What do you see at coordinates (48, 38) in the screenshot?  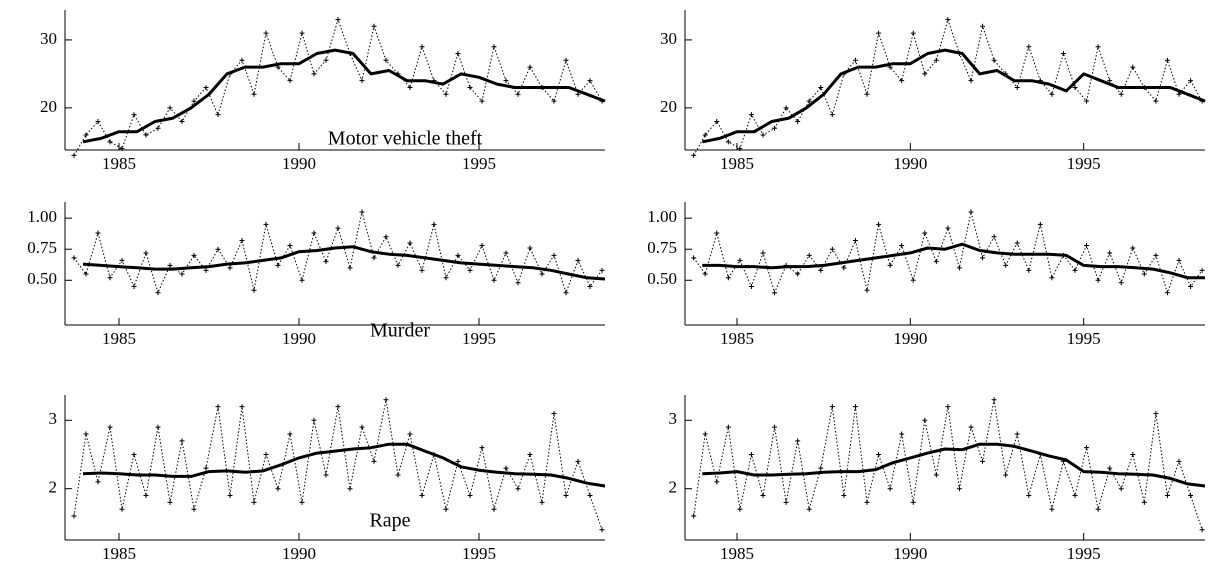 I see `y-tick-label: 30` at bounding box center [48, 38].